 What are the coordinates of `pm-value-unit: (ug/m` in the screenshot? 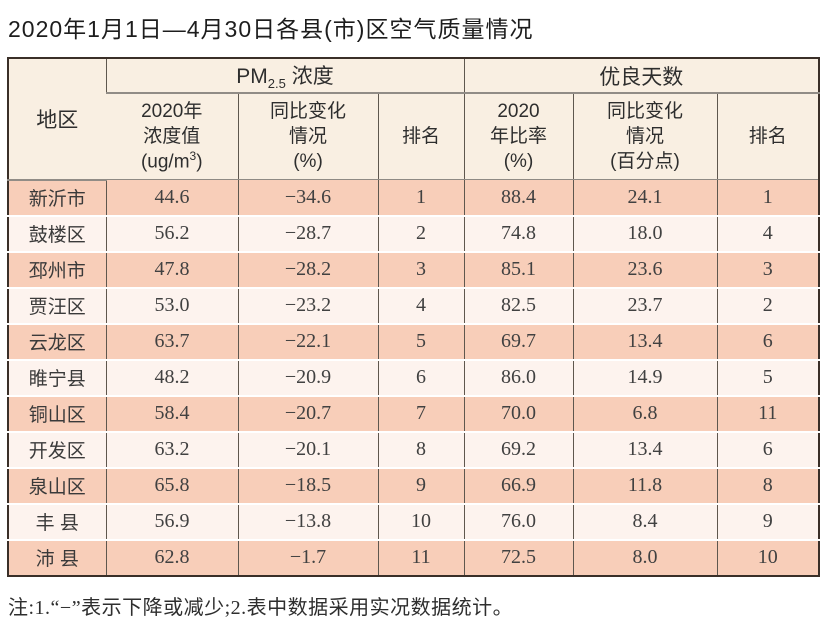 It's located at (165, 162).